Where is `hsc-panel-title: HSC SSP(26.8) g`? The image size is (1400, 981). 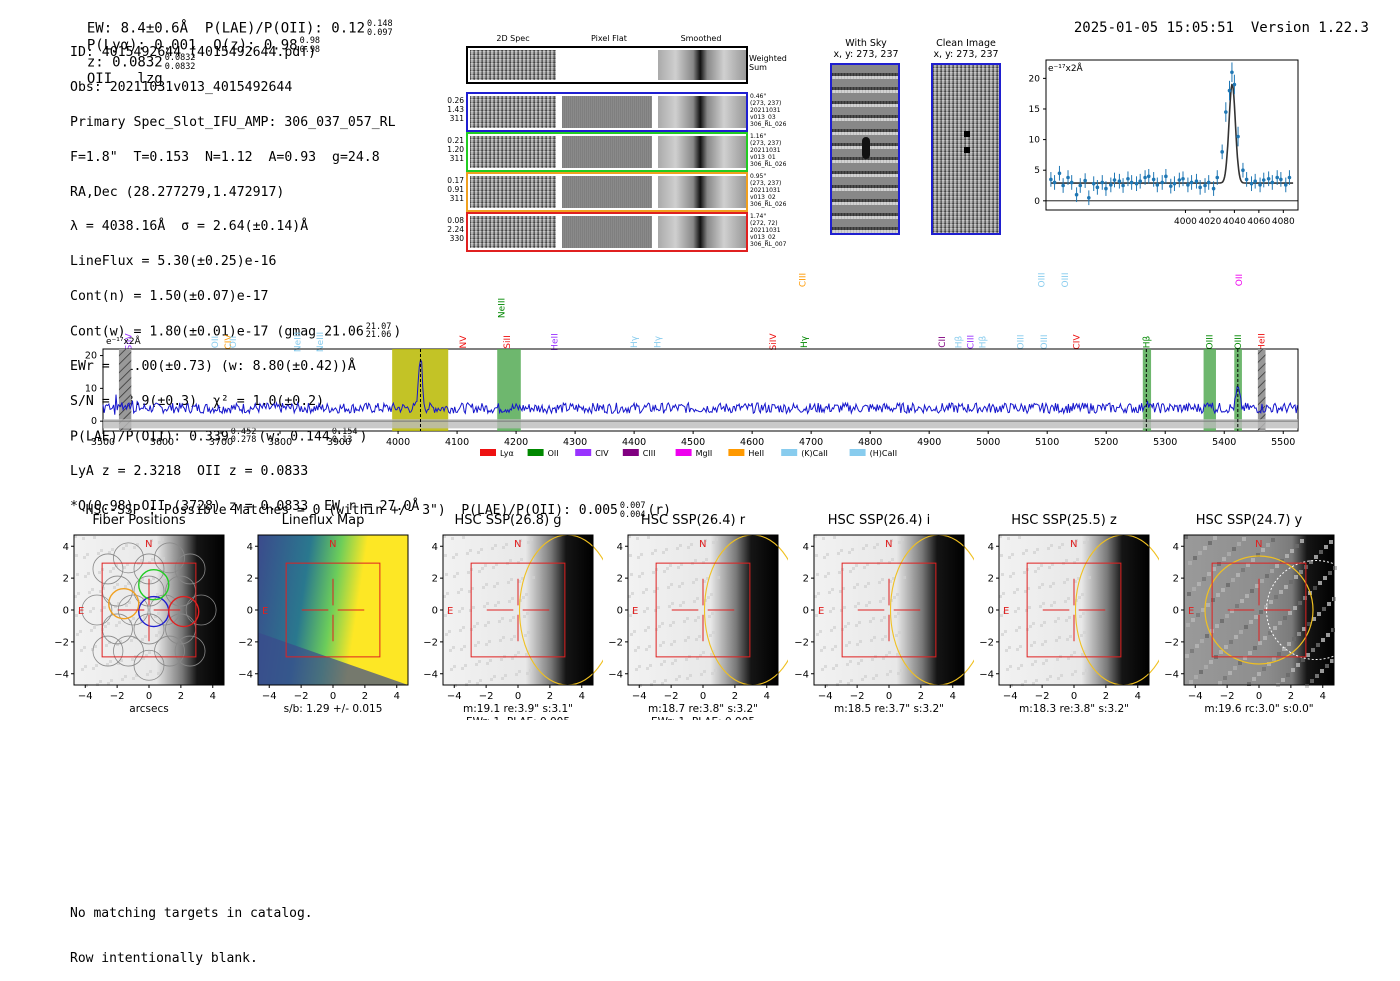 hsc-panel-title: HSC SSP(26.8) g is located at coordinates (508, 520).